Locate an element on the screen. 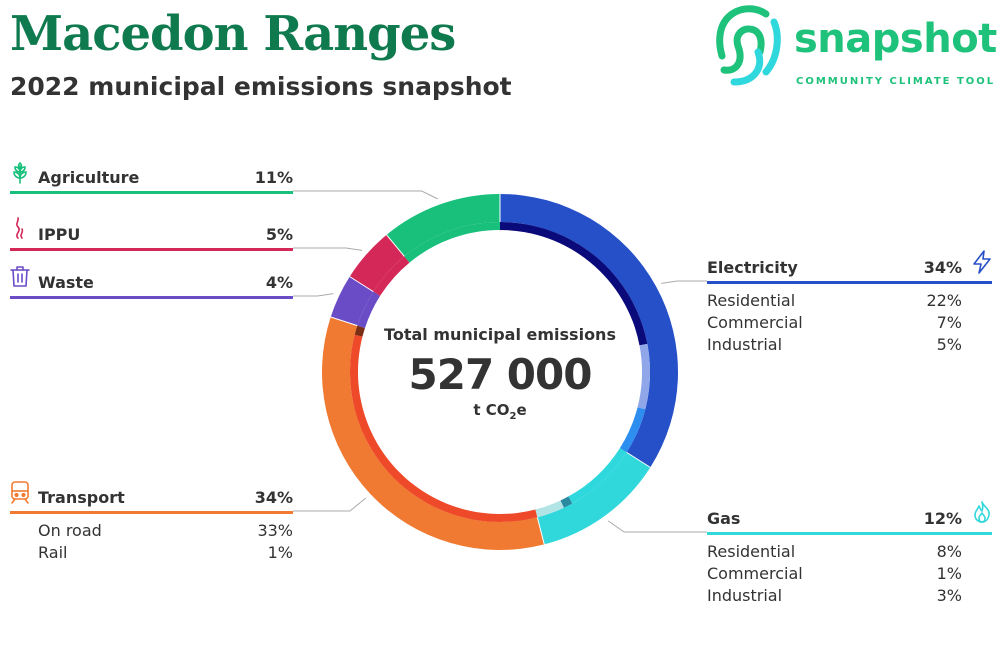  sub-row: Industrial 5% is located at coordinates (834, 344).